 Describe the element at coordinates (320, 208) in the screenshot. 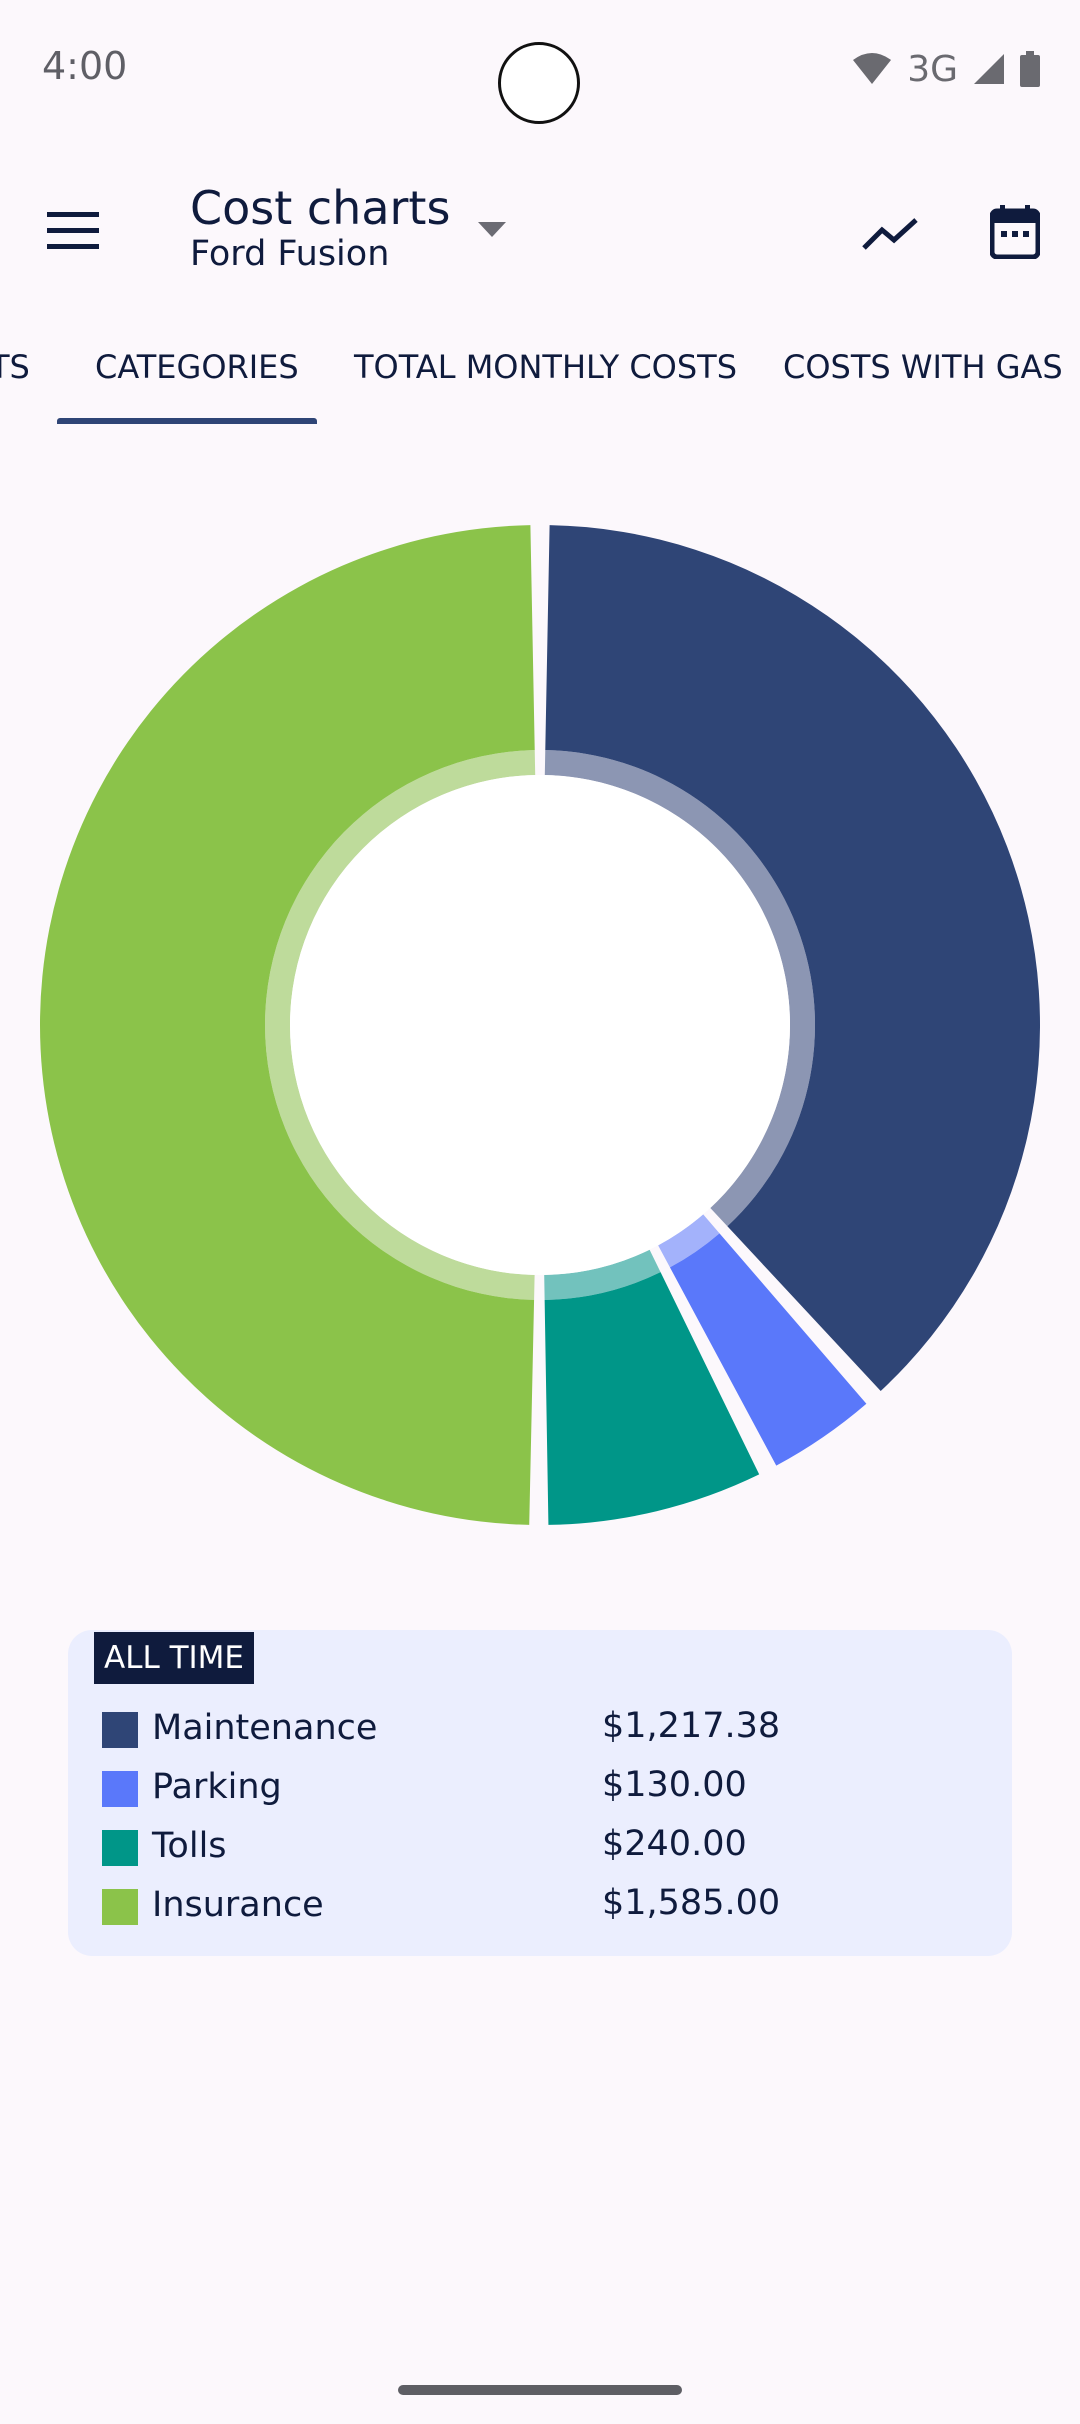

I see `page-title: Cost charts` at that location.